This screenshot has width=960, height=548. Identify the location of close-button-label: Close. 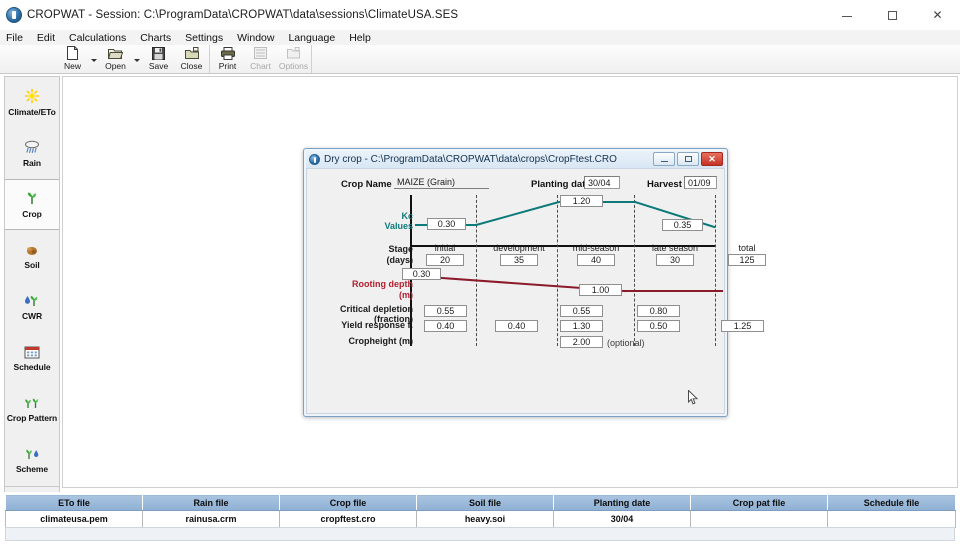
(191, 66).